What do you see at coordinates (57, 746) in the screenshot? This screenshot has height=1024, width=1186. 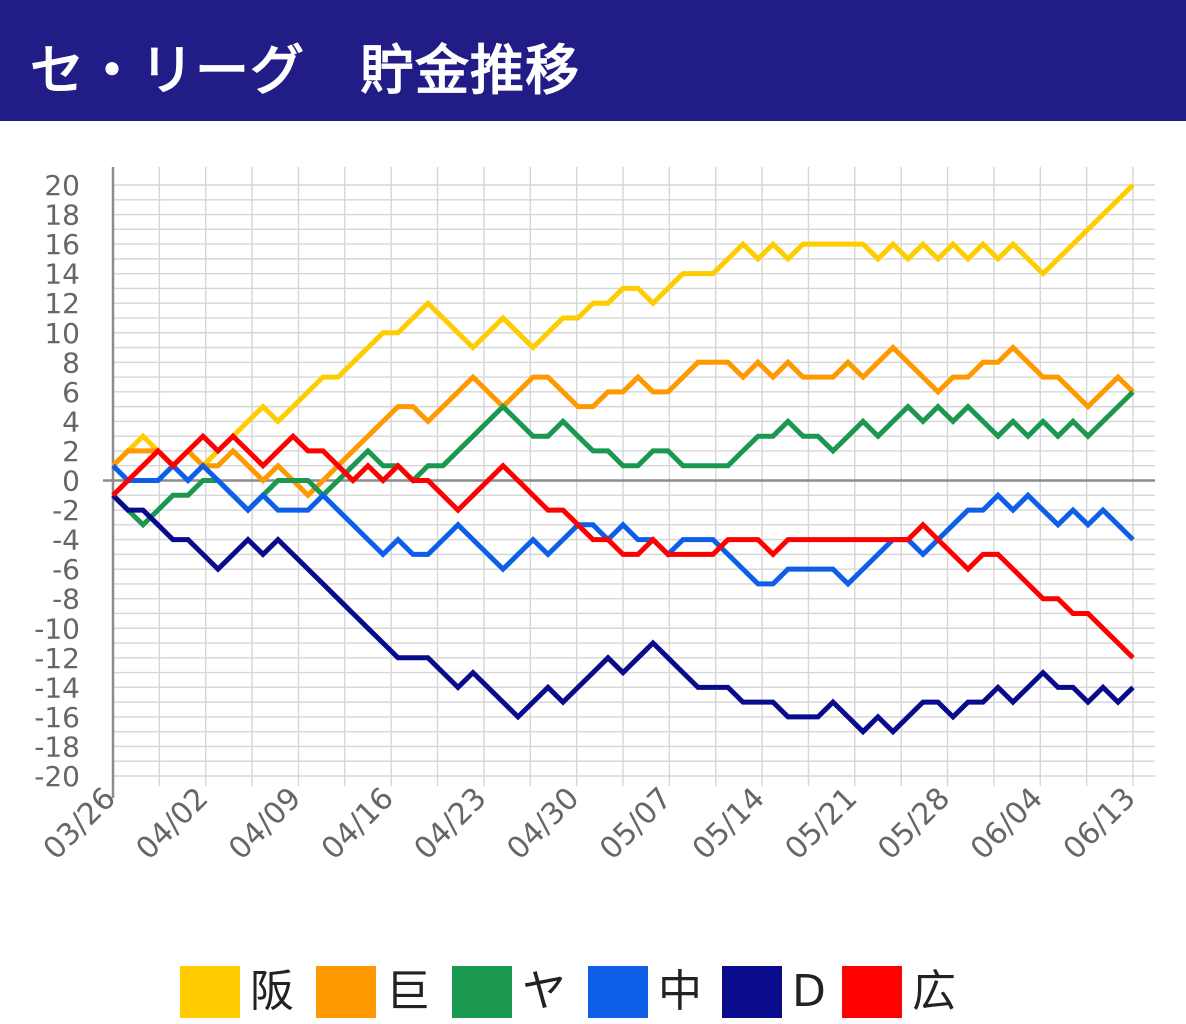 I see `y-tick-label: -18` at bounding box center [57, 746].